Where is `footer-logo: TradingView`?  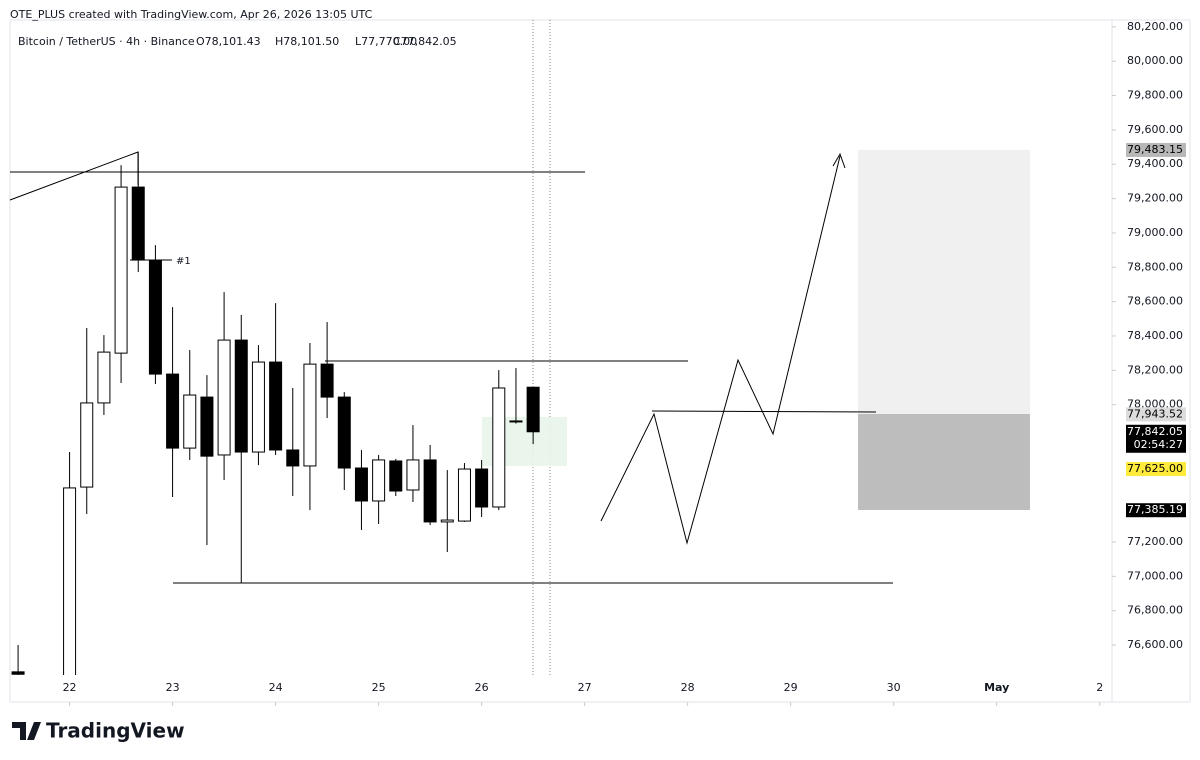
footer-logo: TradingView is located at coordinates (98, 731).